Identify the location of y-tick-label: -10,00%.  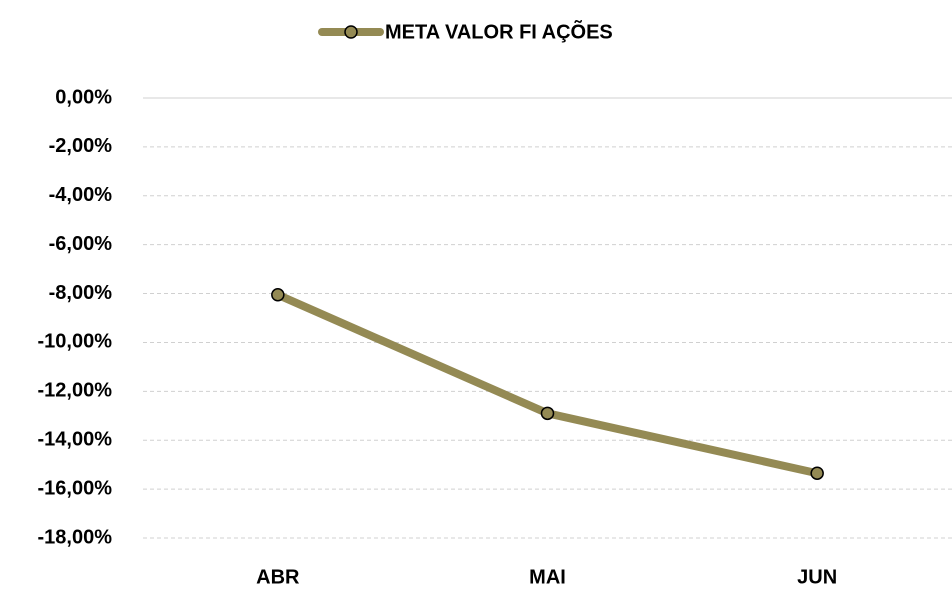
(75, 342).